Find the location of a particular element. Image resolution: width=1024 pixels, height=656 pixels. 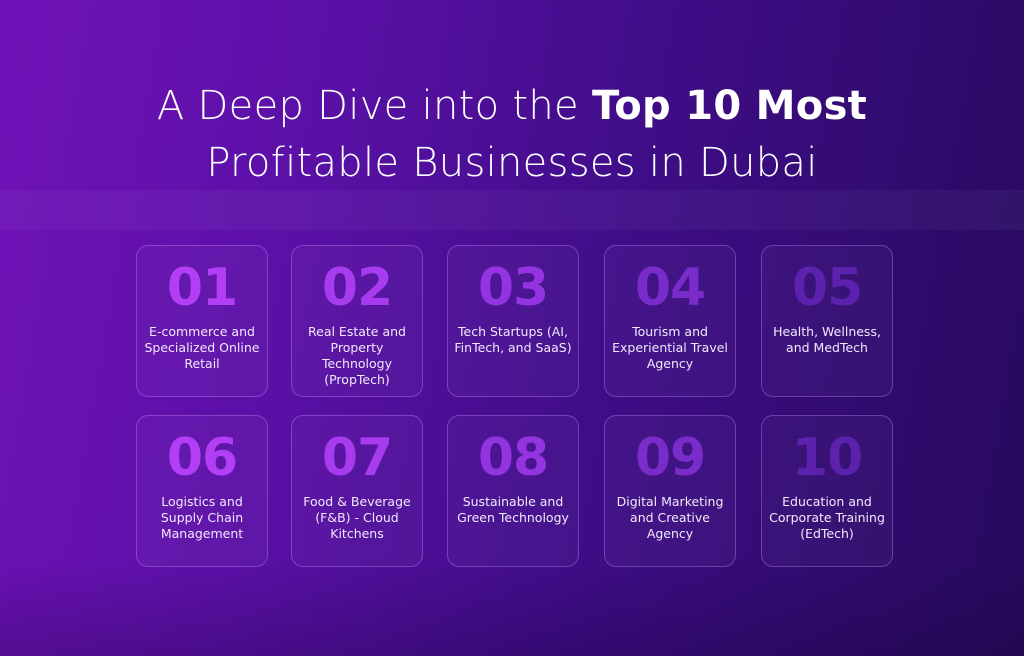

business-card: 06 Logistics and Supply Chain Management is located at coordinates (202, 491).